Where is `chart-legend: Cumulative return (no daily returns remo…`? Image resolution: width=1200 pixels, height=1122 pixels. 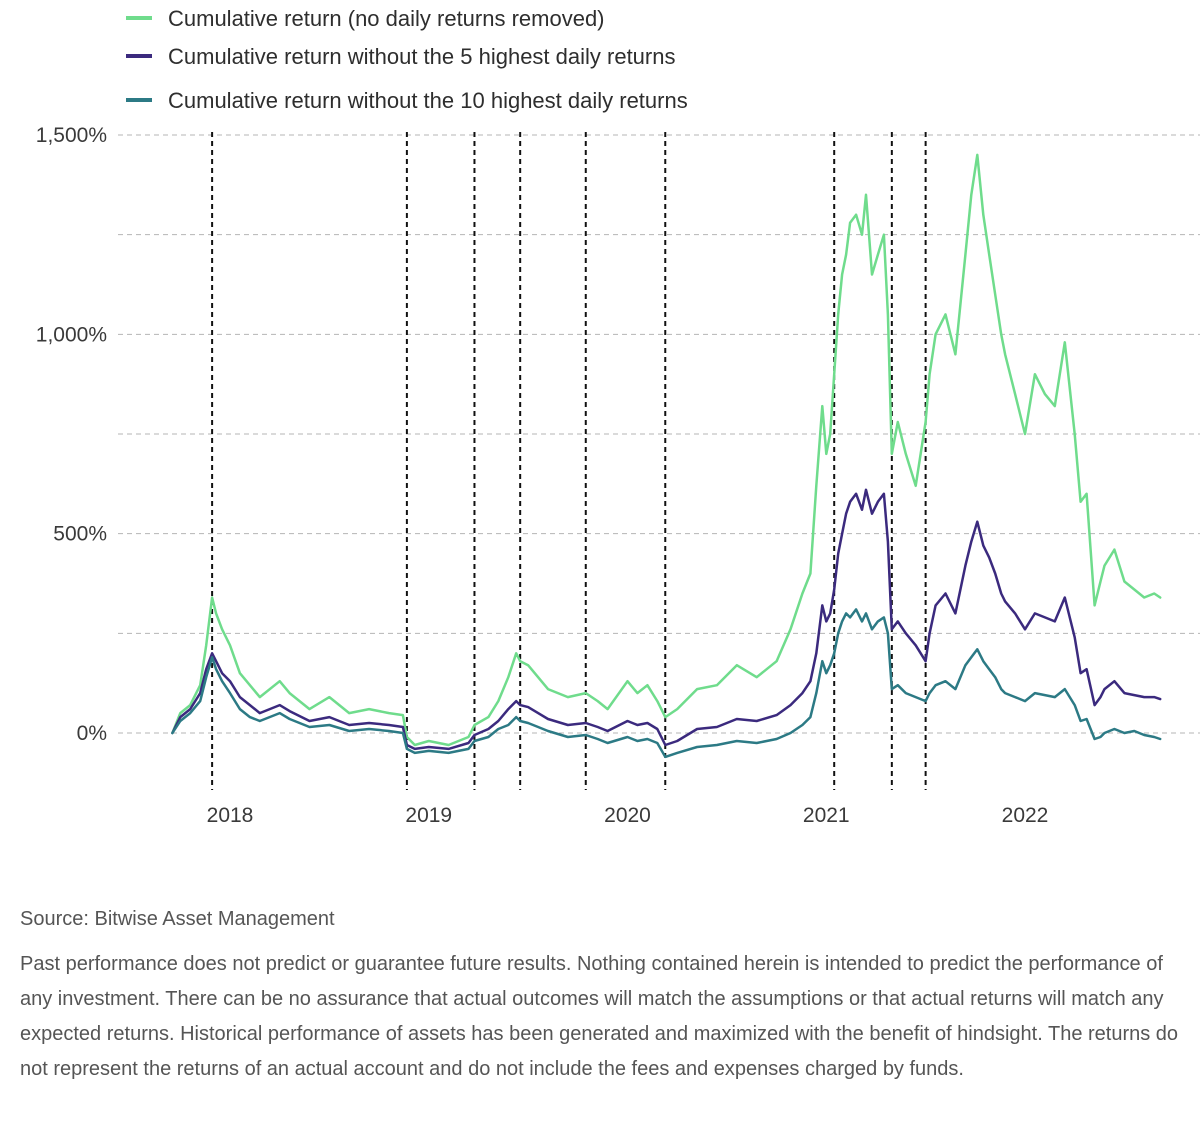 chart-legend: Cumulative return (no daily returns remo… is located at coordinates (407, 59).